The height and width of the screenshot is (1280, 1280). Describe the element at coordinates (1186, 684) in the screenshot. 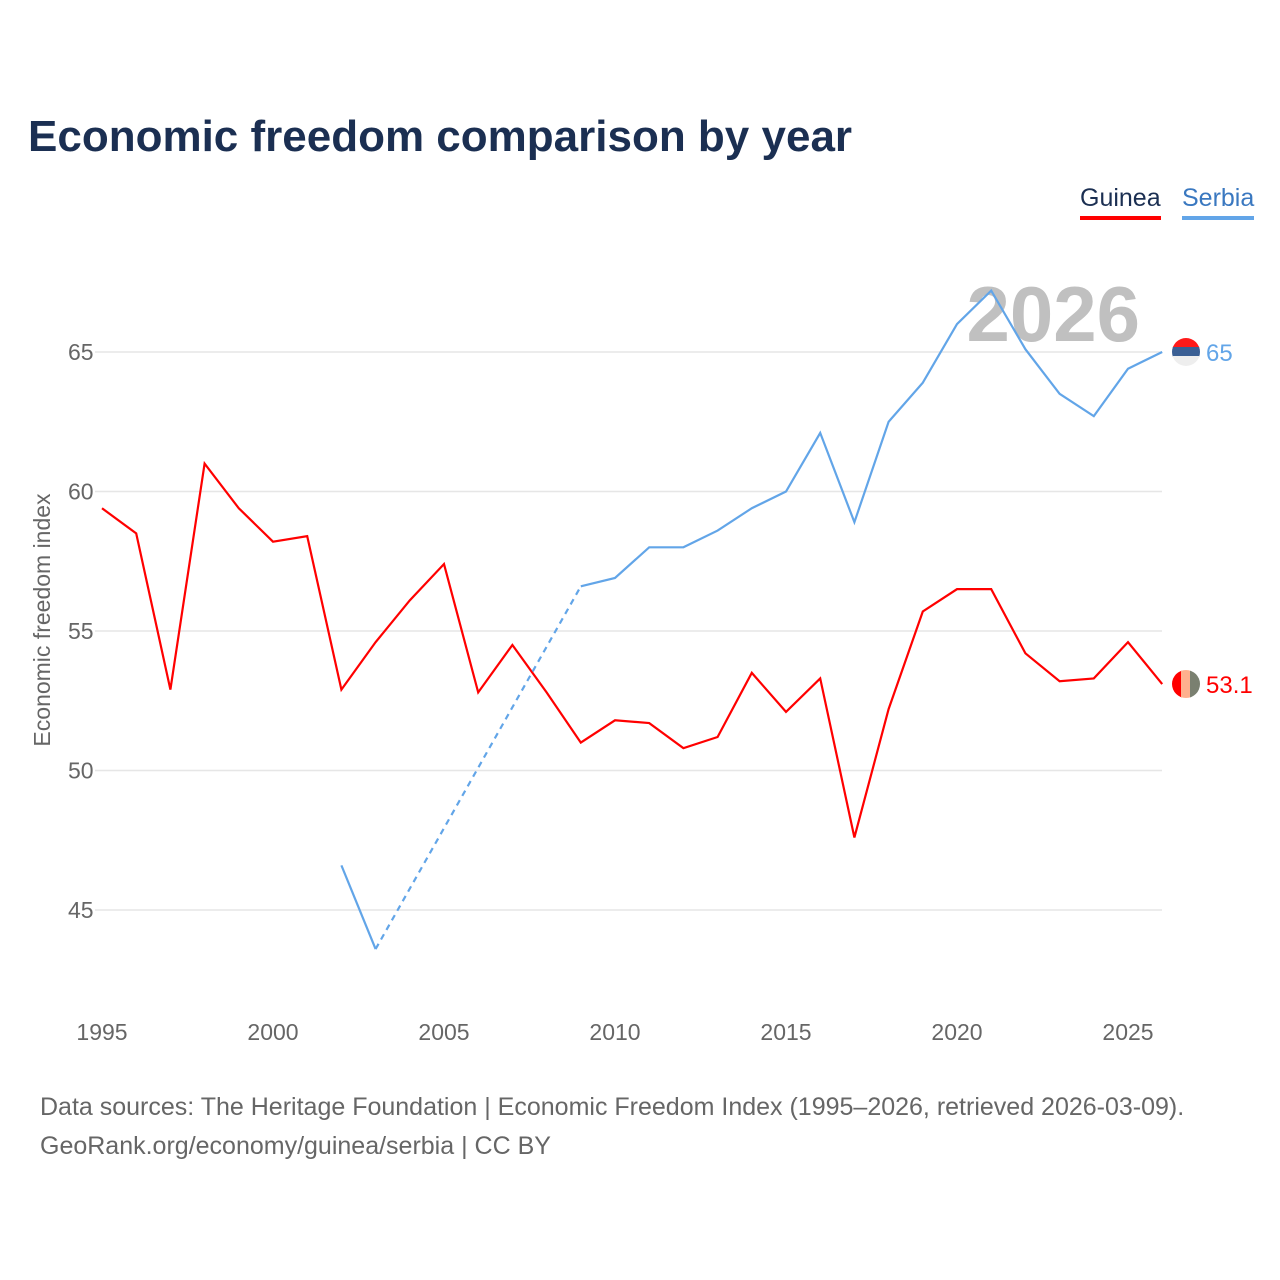

I see `guinea-flag-icon` at that location.